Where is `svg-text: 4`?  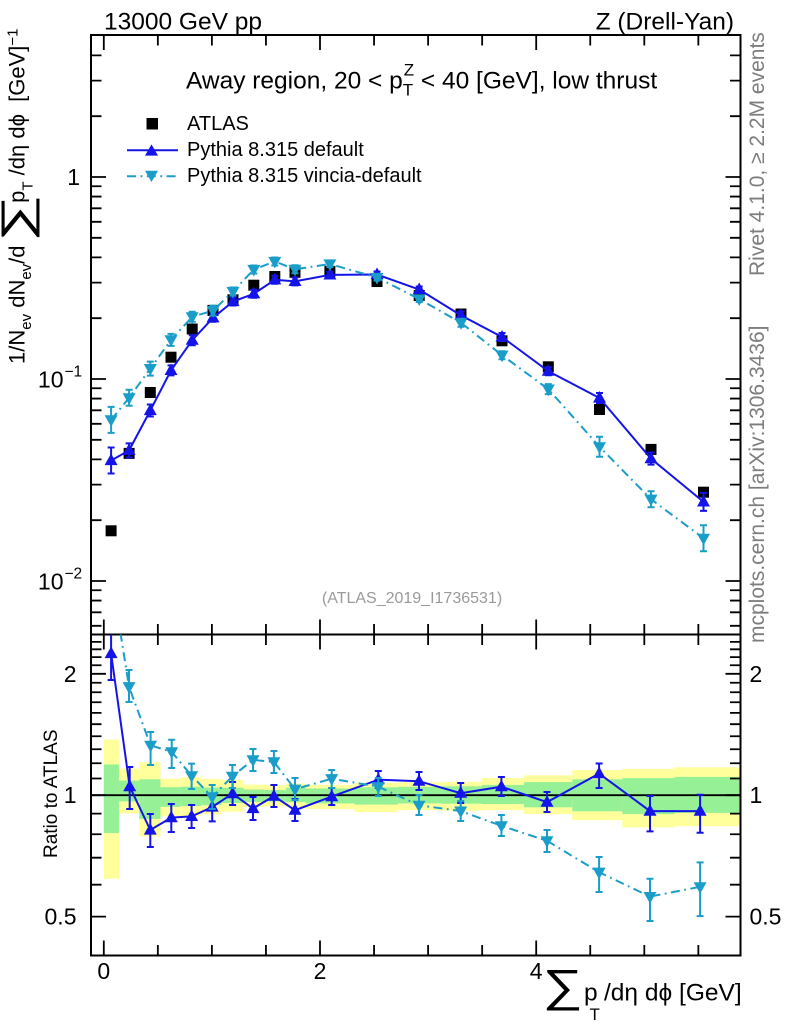 svg-text: 4 is located at coordinates (536, 971).